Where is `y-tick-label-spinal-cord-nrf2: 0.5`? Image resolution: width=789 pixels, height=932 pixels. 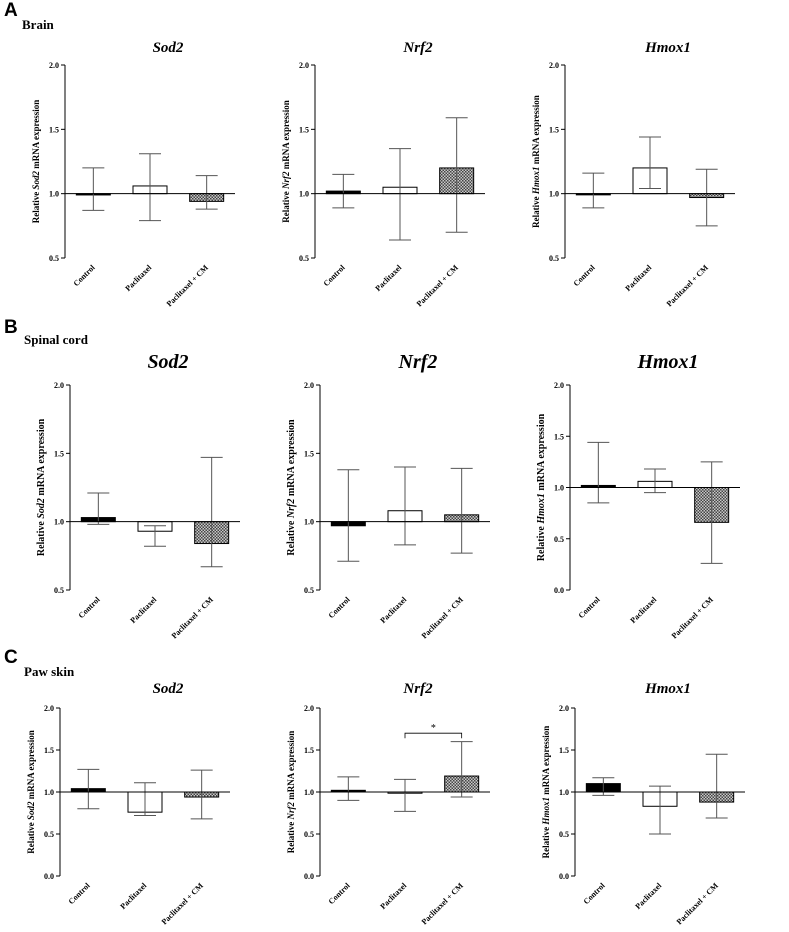
y-tick-label-spinal-cord-nrf2: 0.5 is located at coordinates (309, 590).